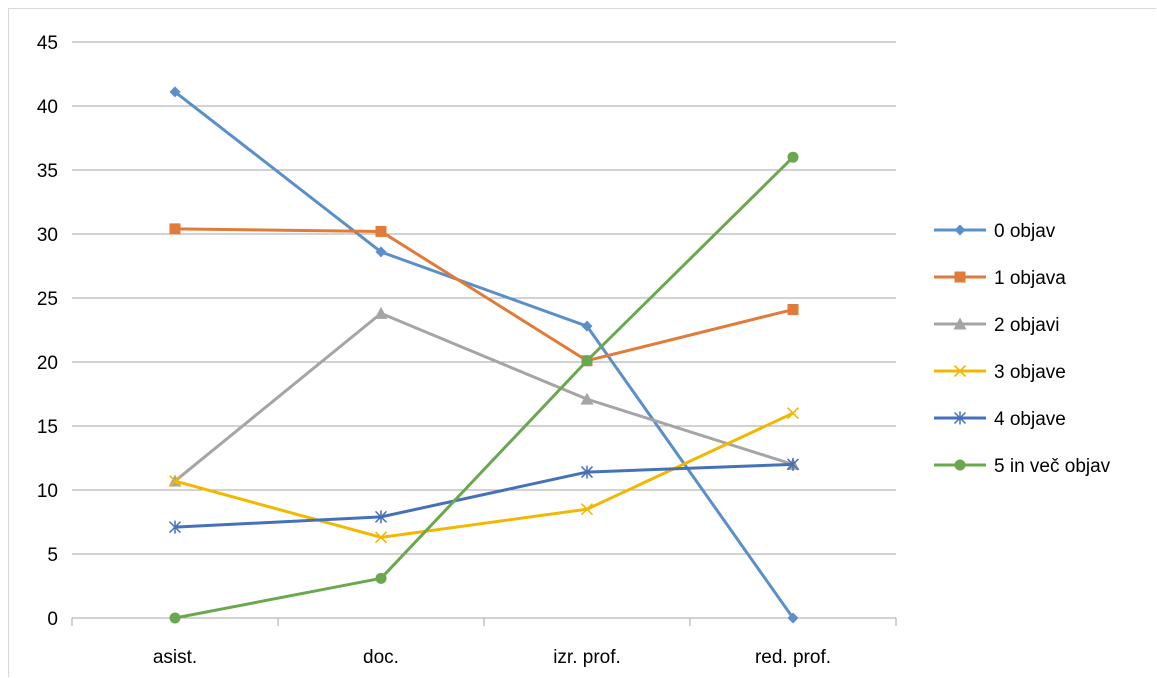 The width and height of the screenshot is (1157, 678). I want to click on legend-label: 0 objav, so click(1025, 231).